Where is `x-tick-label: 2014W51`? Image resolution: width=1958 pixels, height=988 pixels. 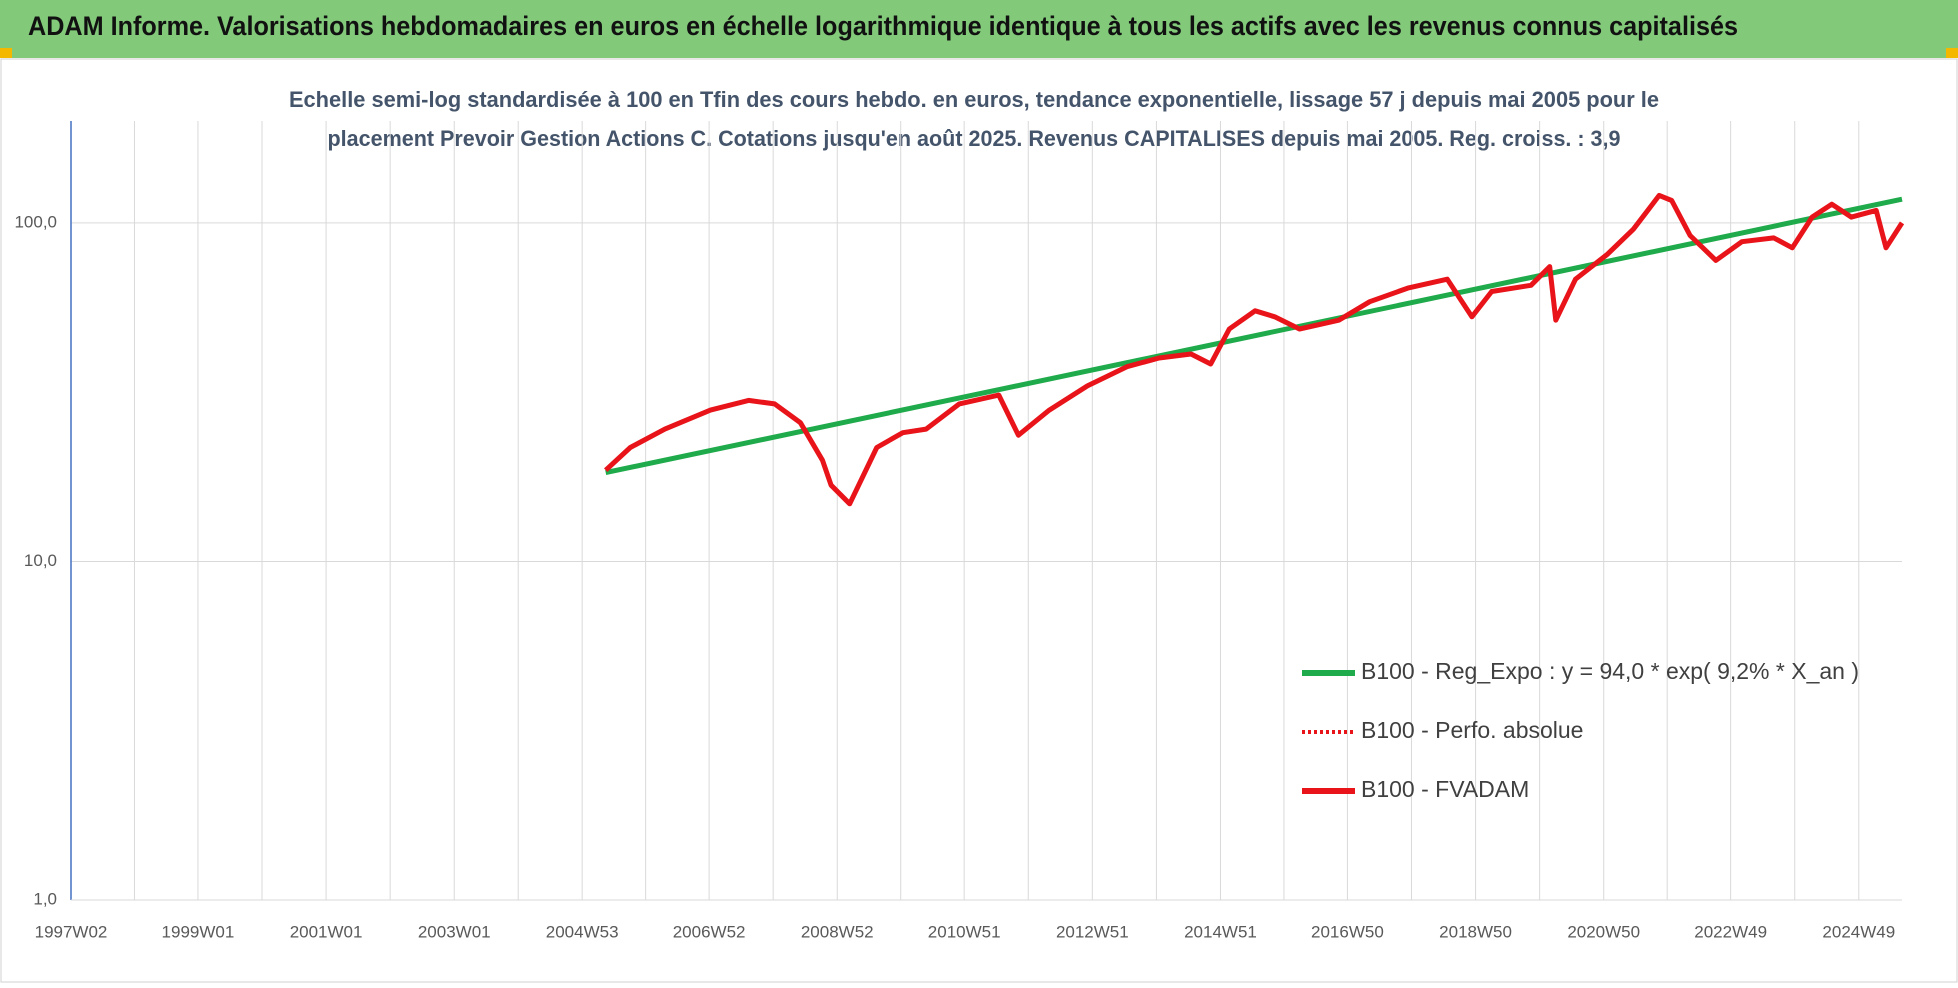 x-tick-label: 2014W51 is located at coordinates (1220, 931).